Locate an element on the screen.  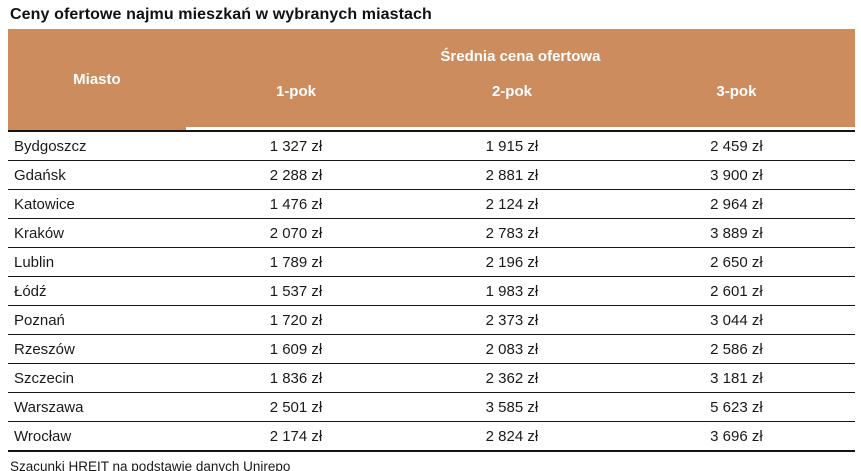
price-cell: 1 327 zł is located at coordinates (296, 145).